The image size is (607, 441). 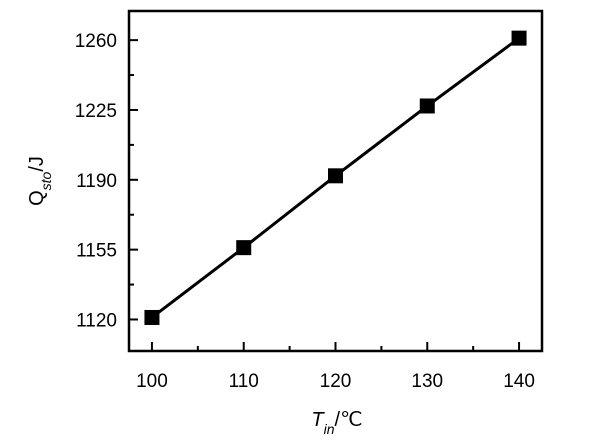 I want to click on y-axis-label-main: Q, so click(x=37, y=198).